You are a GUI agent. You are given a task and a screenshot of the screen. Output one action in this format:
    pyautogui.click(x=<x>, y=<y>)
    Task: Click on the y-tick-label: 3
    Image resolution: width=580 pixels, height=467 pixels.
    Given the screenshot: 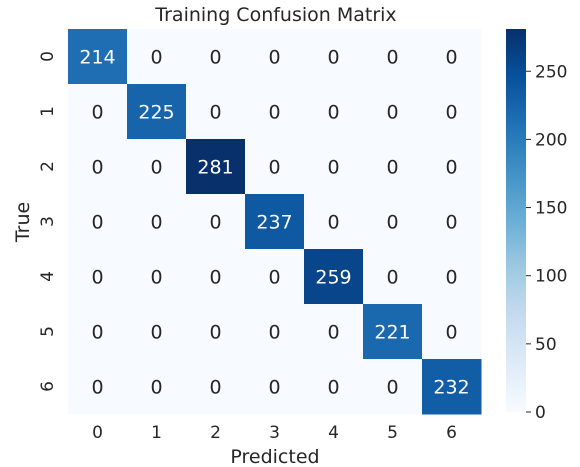 What is the action you would take?
    pyautogui.click(x=48, y=221)
    